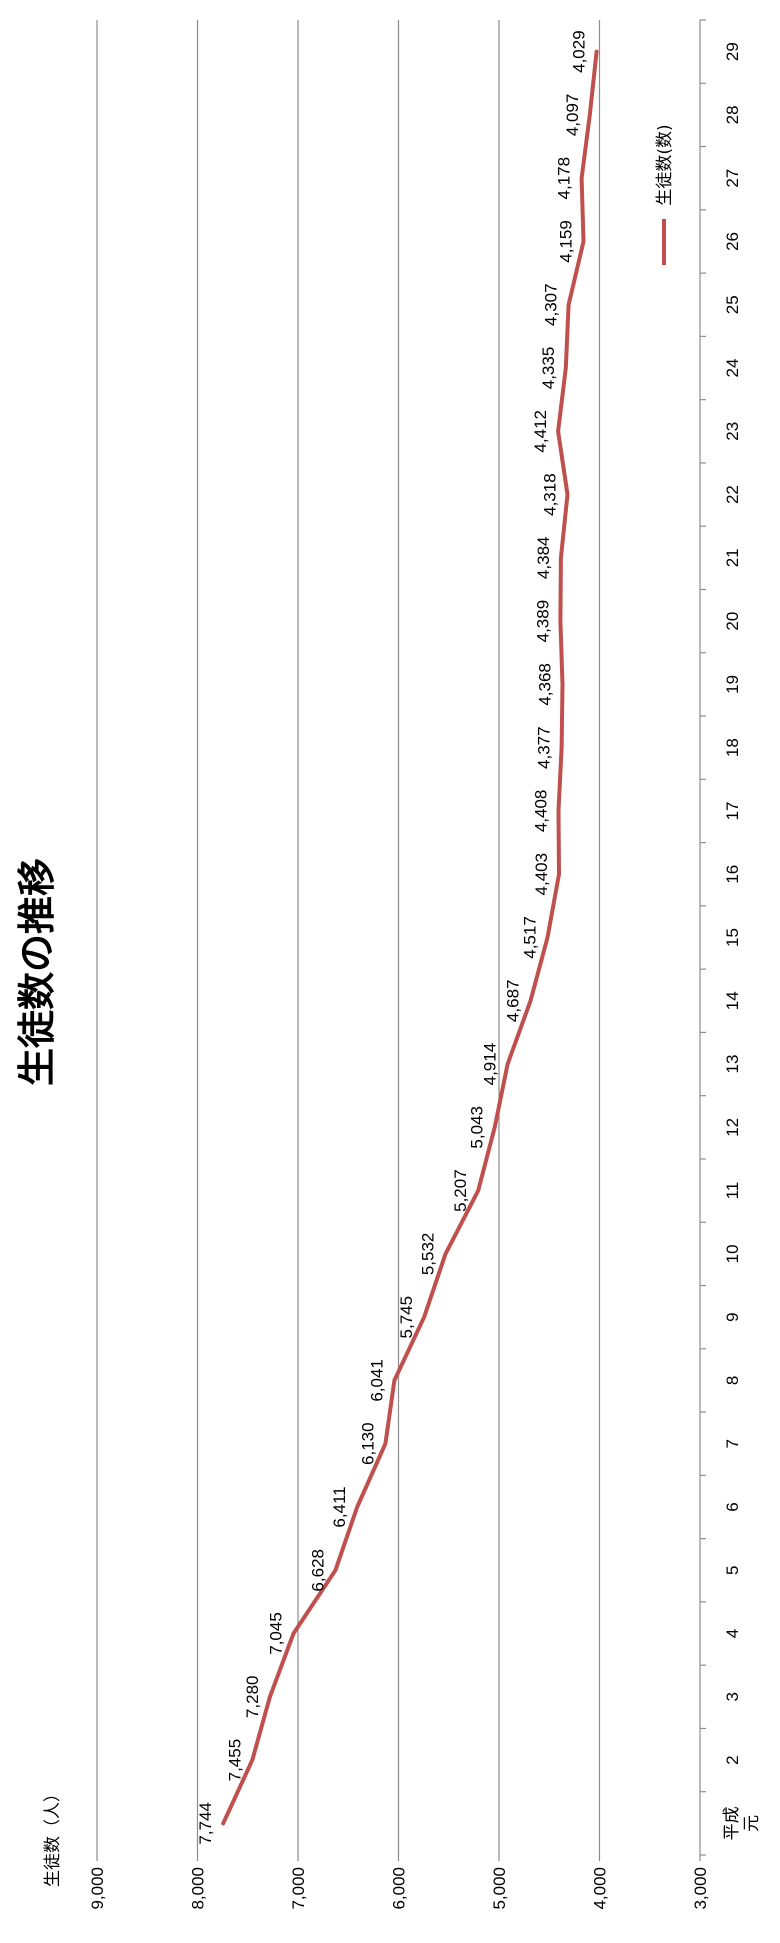  I want to click on data-label: 4,178, so click(564, 178).